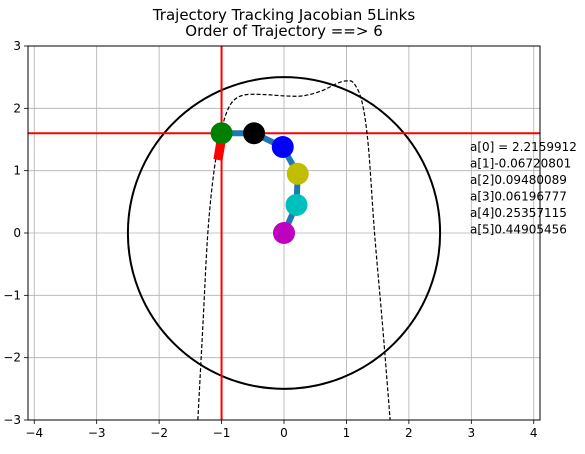 The width and height of the screenshot is (585, 454). Describe the element at coordinates (520, 164) in the screenshot. I see `coefficient-label: a[1]-0.06720801` at that location.